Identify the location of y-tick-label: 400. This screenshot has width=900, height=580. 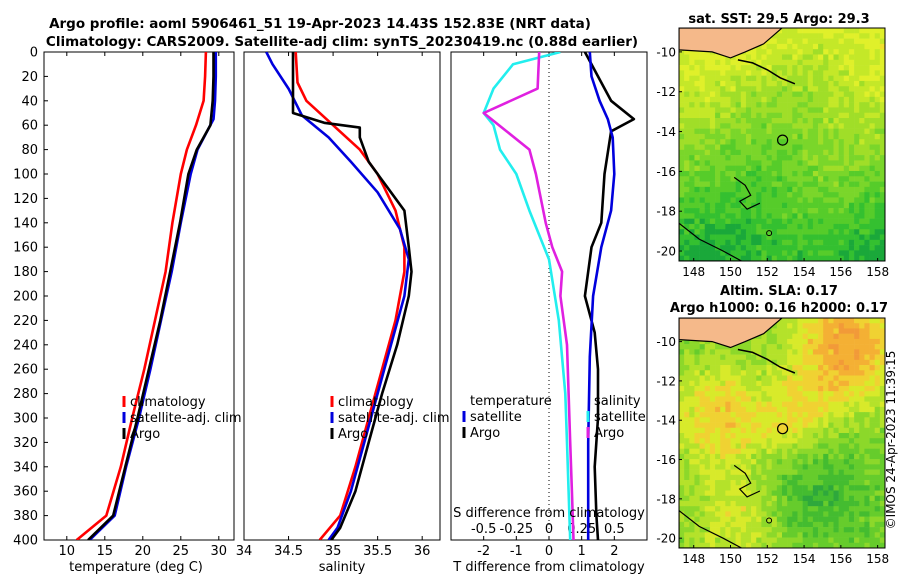
(25, 541).